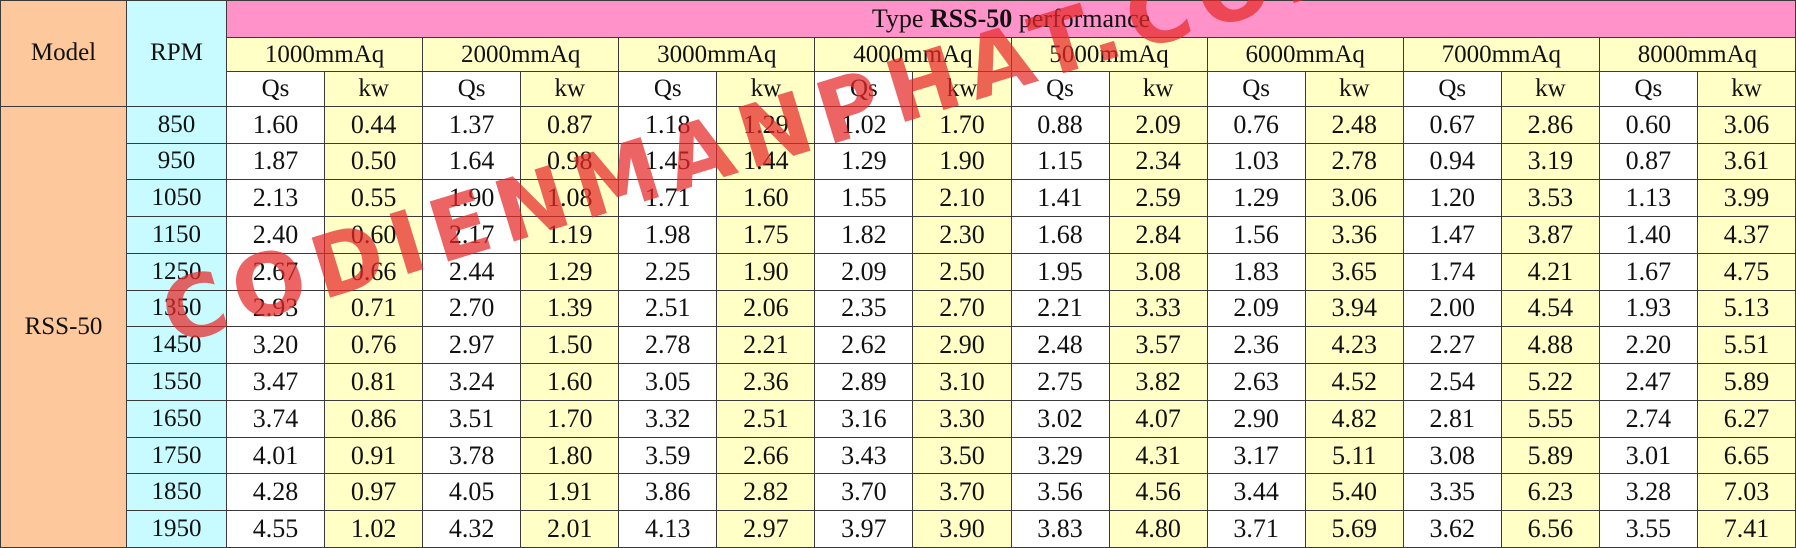 Image resolution: width=1796 pixels, height=548 pixels. Describe the element at coordinates (864, 455) in the screenshot. I see `qs-cell: 3.43` at that location.